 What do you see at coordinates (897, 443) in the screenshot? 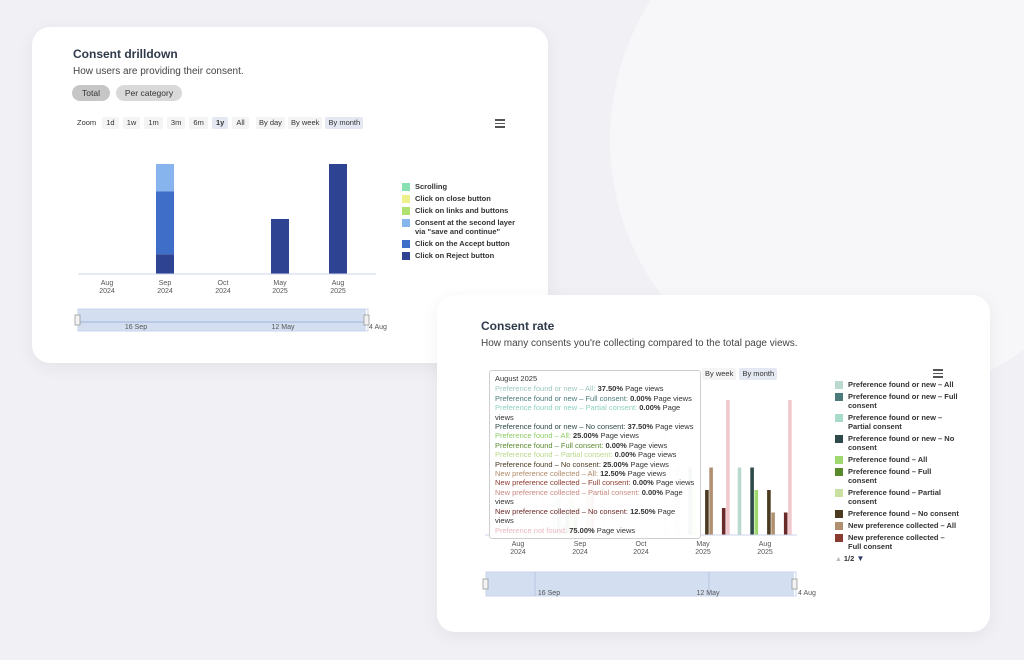
I see `legend-item: Preference found or new – No consent` at bounding box center [897, 443].